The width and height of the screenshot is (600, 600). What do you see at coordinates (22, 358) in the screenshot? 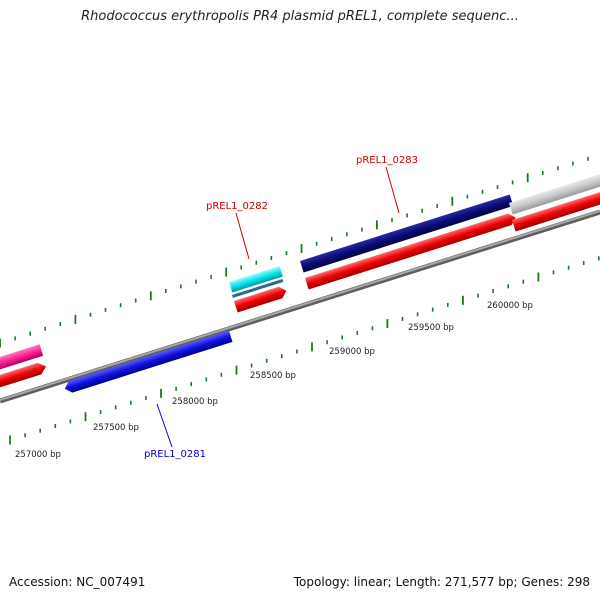
I see `gene-left-pink` at bounding box center [22, 358].